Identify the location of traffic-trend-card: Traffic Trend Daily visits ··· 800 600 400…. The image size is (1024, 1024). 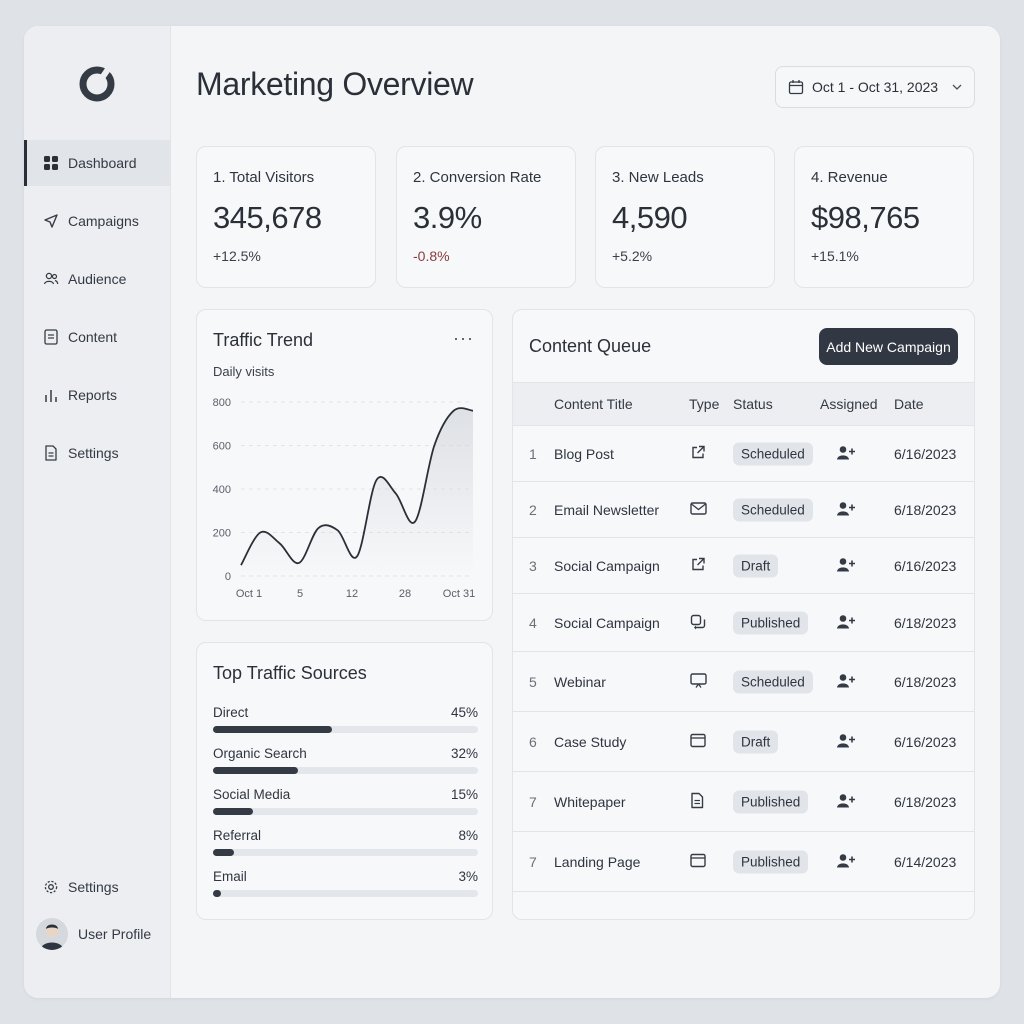
(344, 465).